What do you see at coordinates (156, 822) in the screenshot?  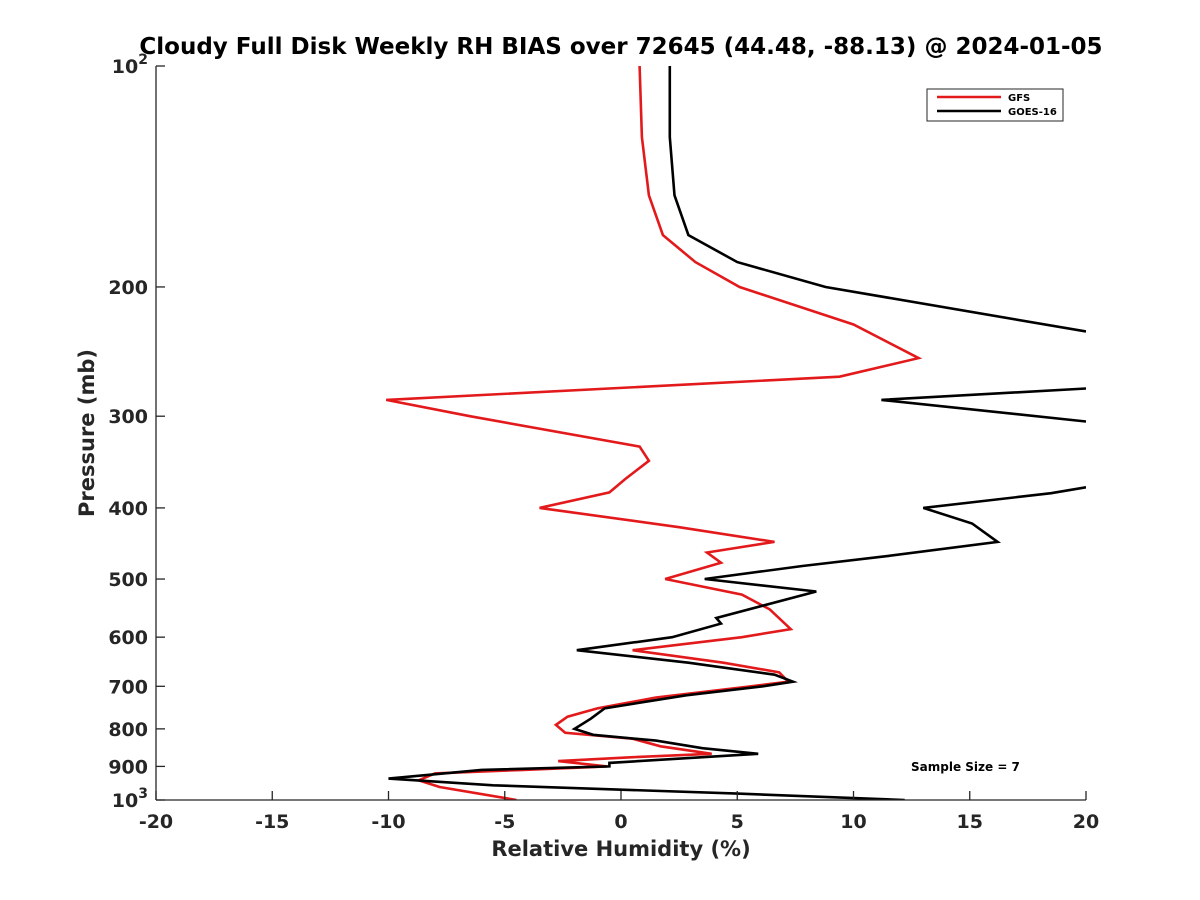 I see `x-tick-label: -20` at bounding box center [156, 822].